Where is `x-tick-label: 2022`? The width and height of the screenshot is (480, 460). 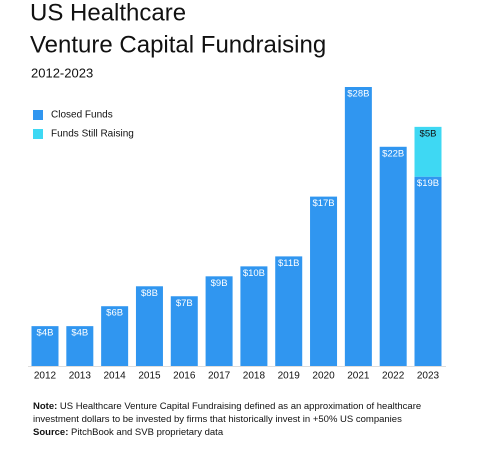 x-tick-label: 2022 is located at coordinates (393, 376).